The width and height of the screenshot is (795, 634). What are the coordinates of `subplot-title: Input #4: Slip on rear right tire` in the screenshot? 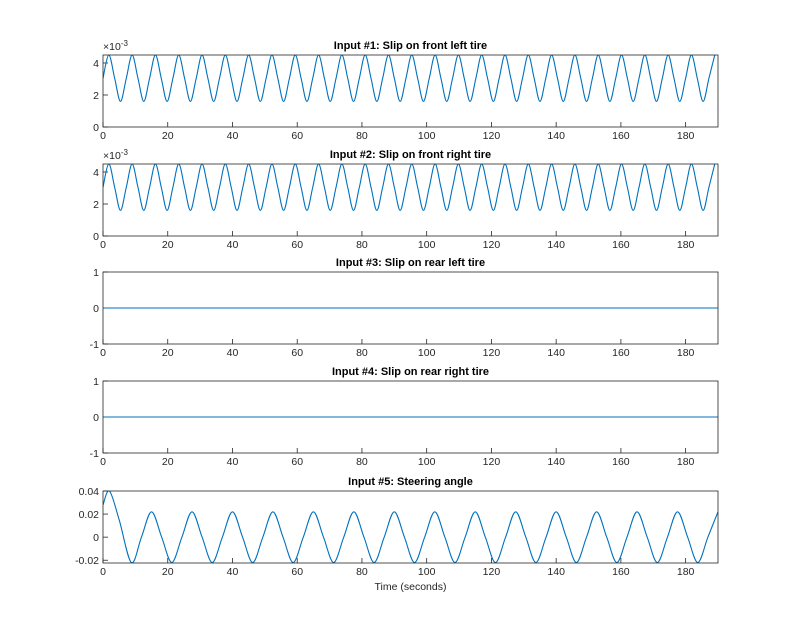 It's located at (410, 372).